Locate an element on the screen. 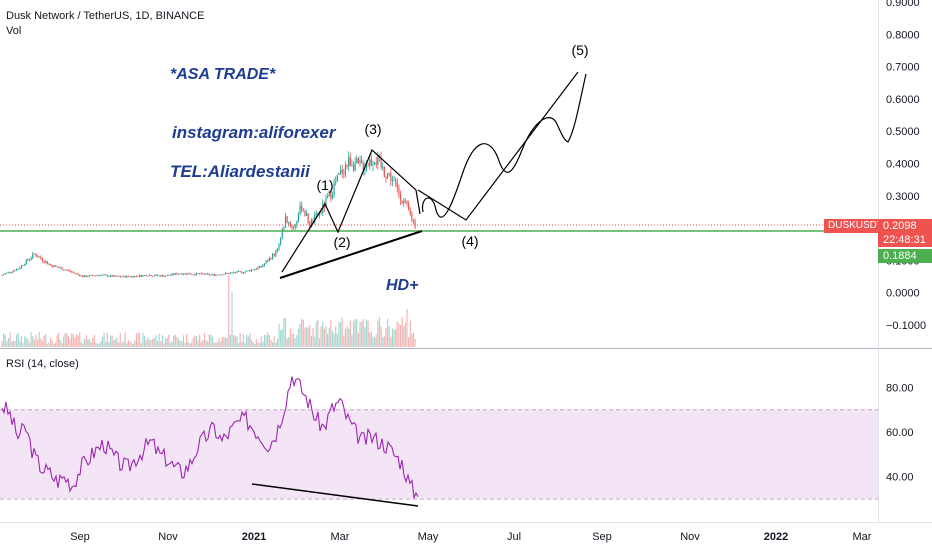 This screenshot has height=550, width=932. price-tick-label: 0.5000 is located at coordinates (903, 132).